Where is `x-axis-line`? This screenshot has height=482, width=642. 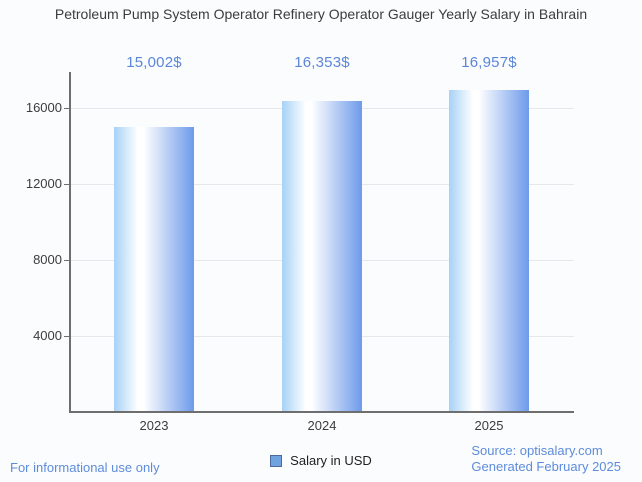 x-axis-line is located at coordinates (321, 412).